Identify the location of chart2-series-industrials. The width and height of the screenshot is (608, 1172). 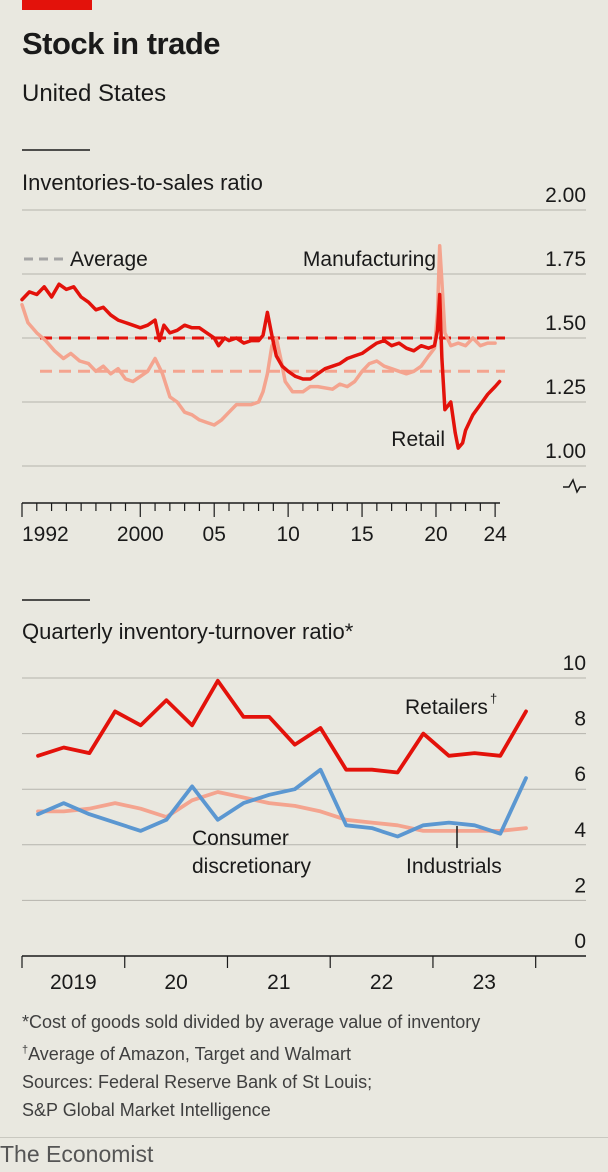
(282, 811).